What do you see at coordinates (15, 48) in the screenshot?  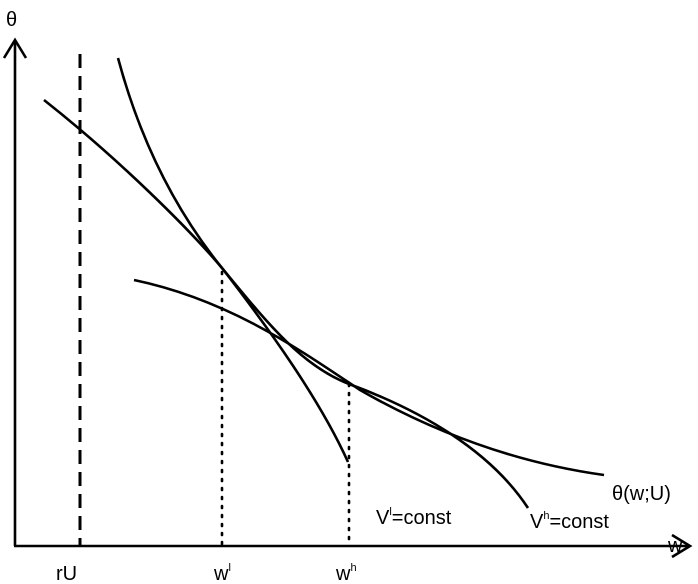 I see `y-axis-arrowhead` at bounding box center [15, 48].